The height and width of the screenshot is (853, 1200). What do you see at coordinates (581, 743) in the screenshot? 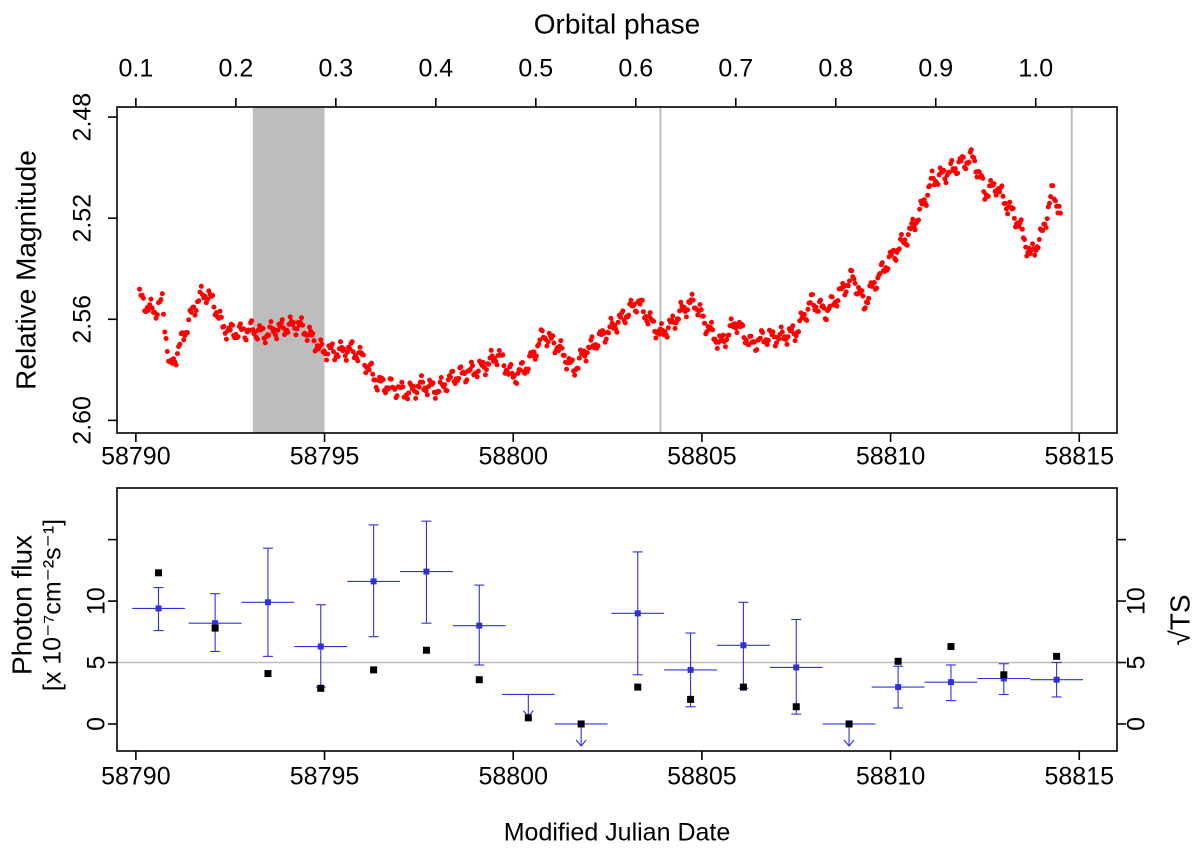
I see `upper-limit-arrow` at bounding box center [581, 743].